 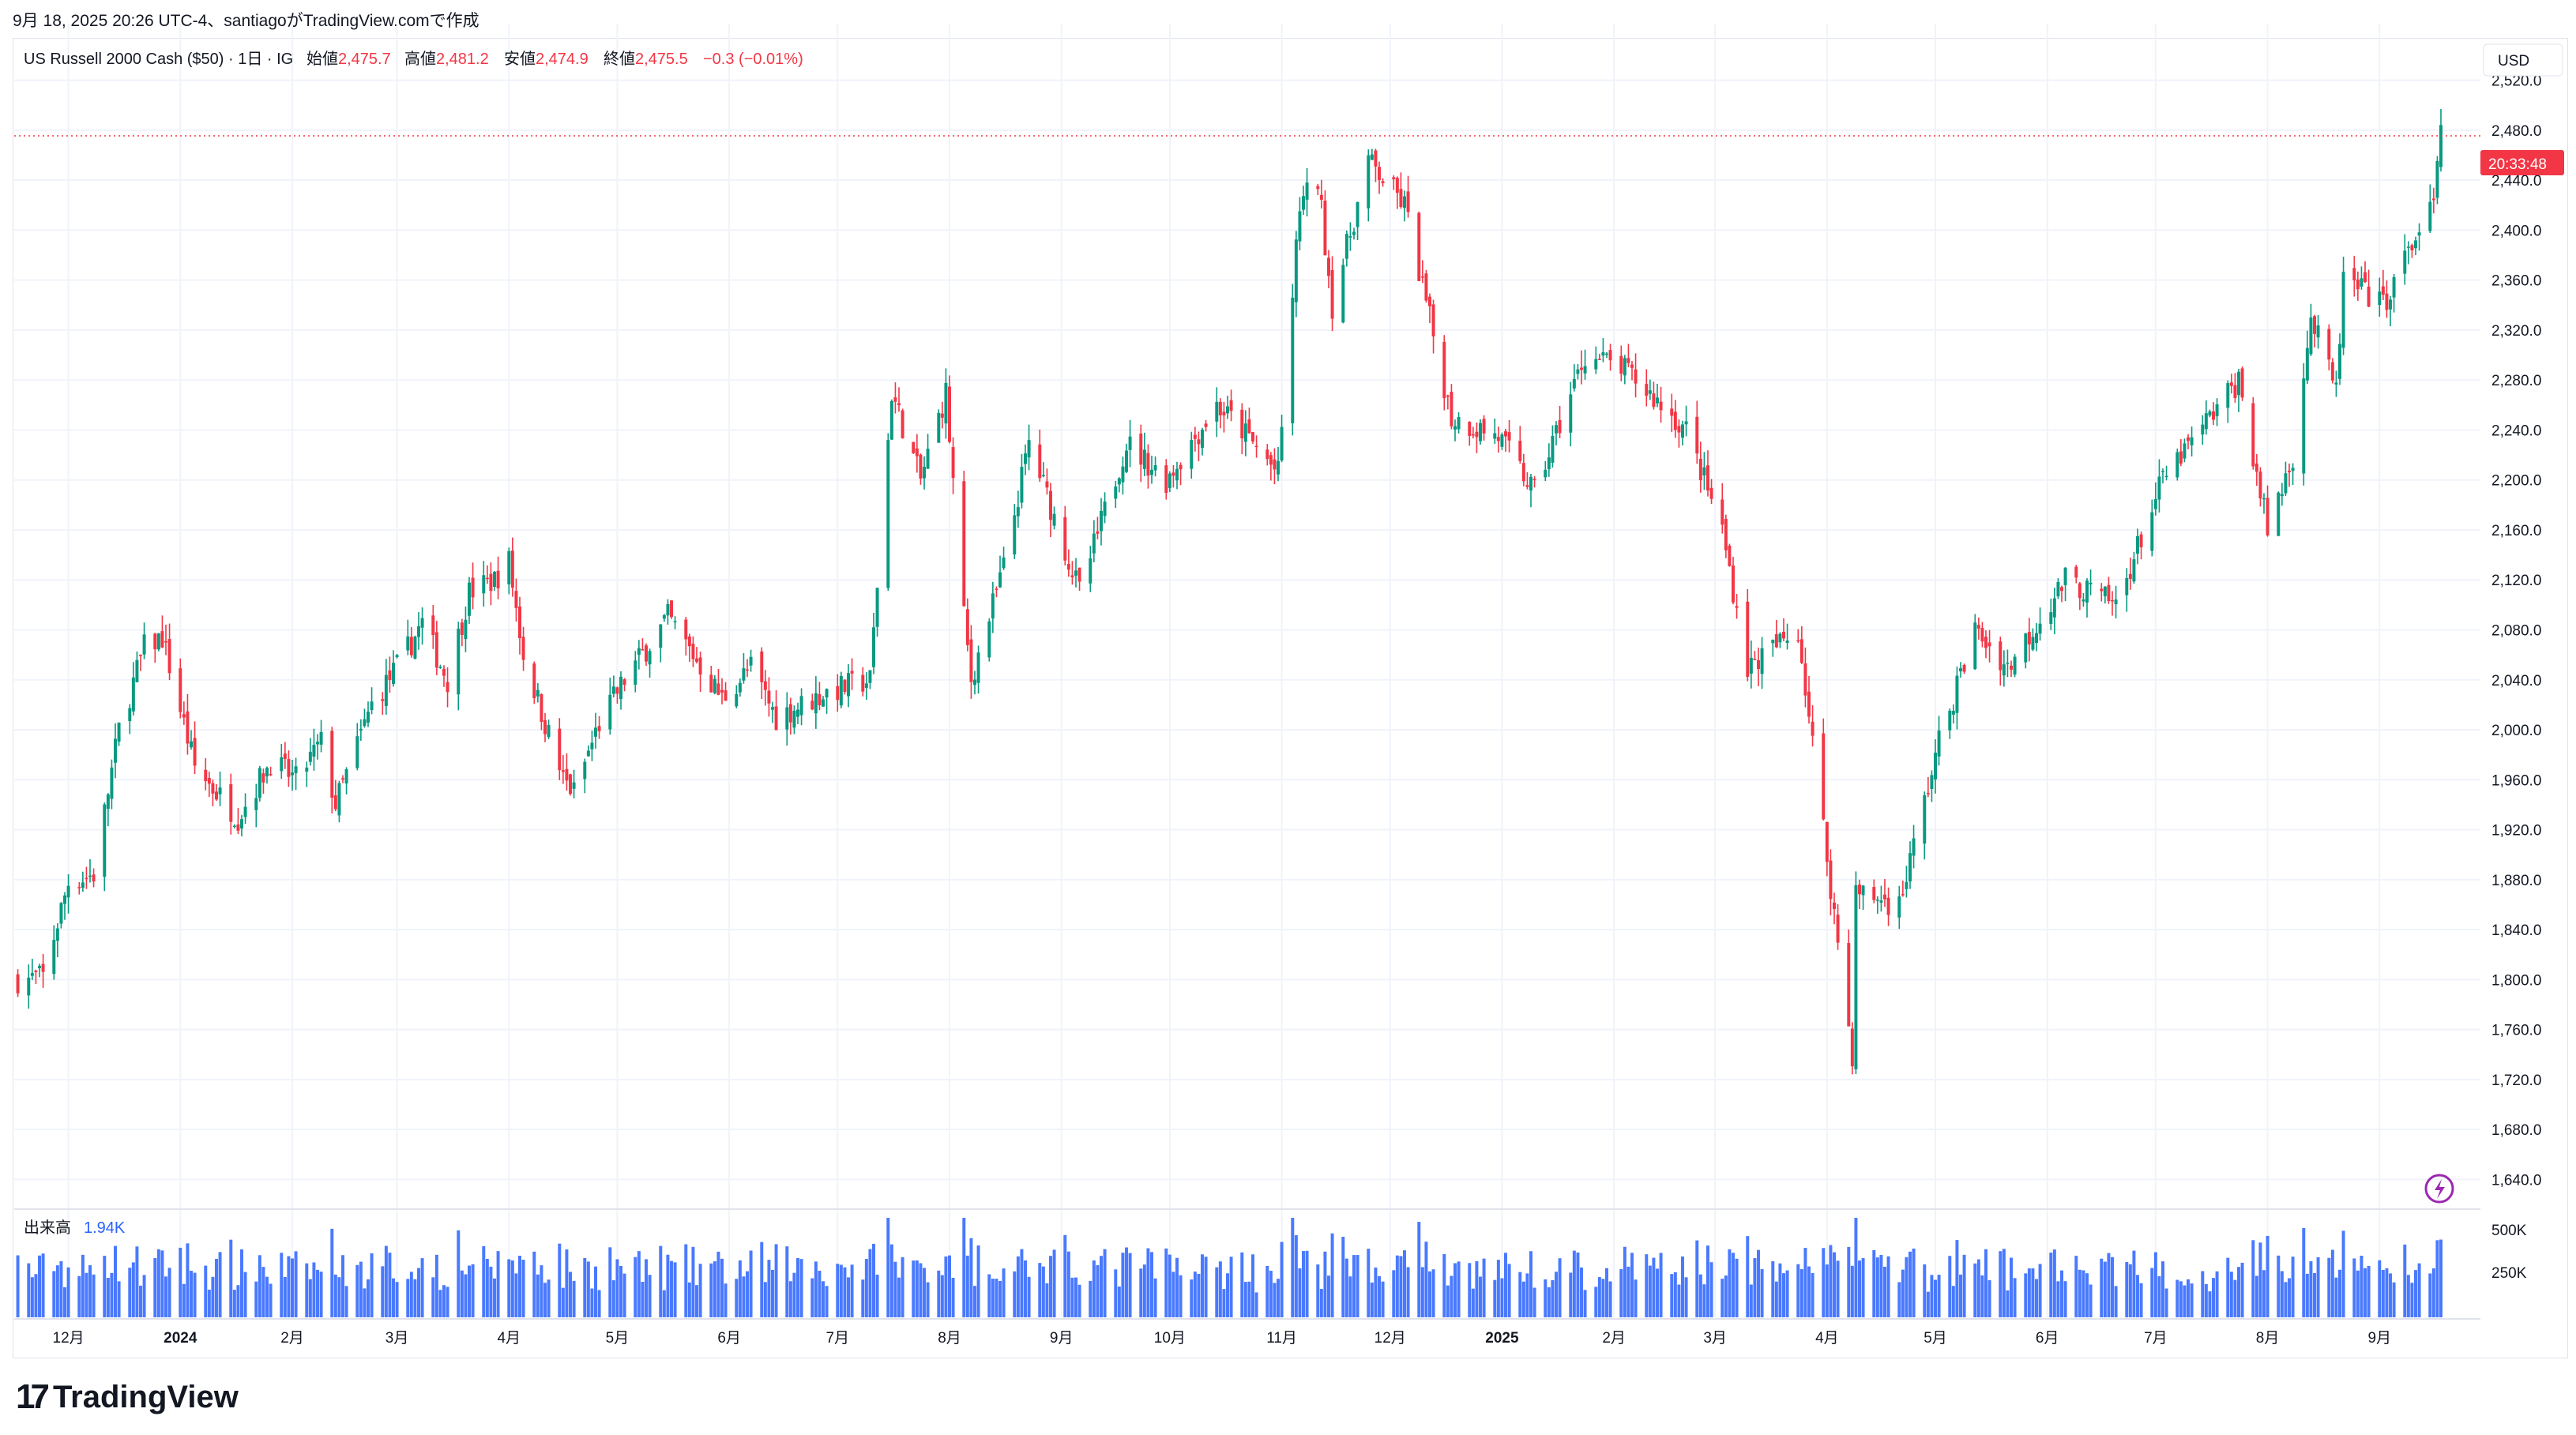 What do you see at coordinates (2439, 1189) in the screenshot?
I see `flash-icon` at bounding box center [2439, 1189].